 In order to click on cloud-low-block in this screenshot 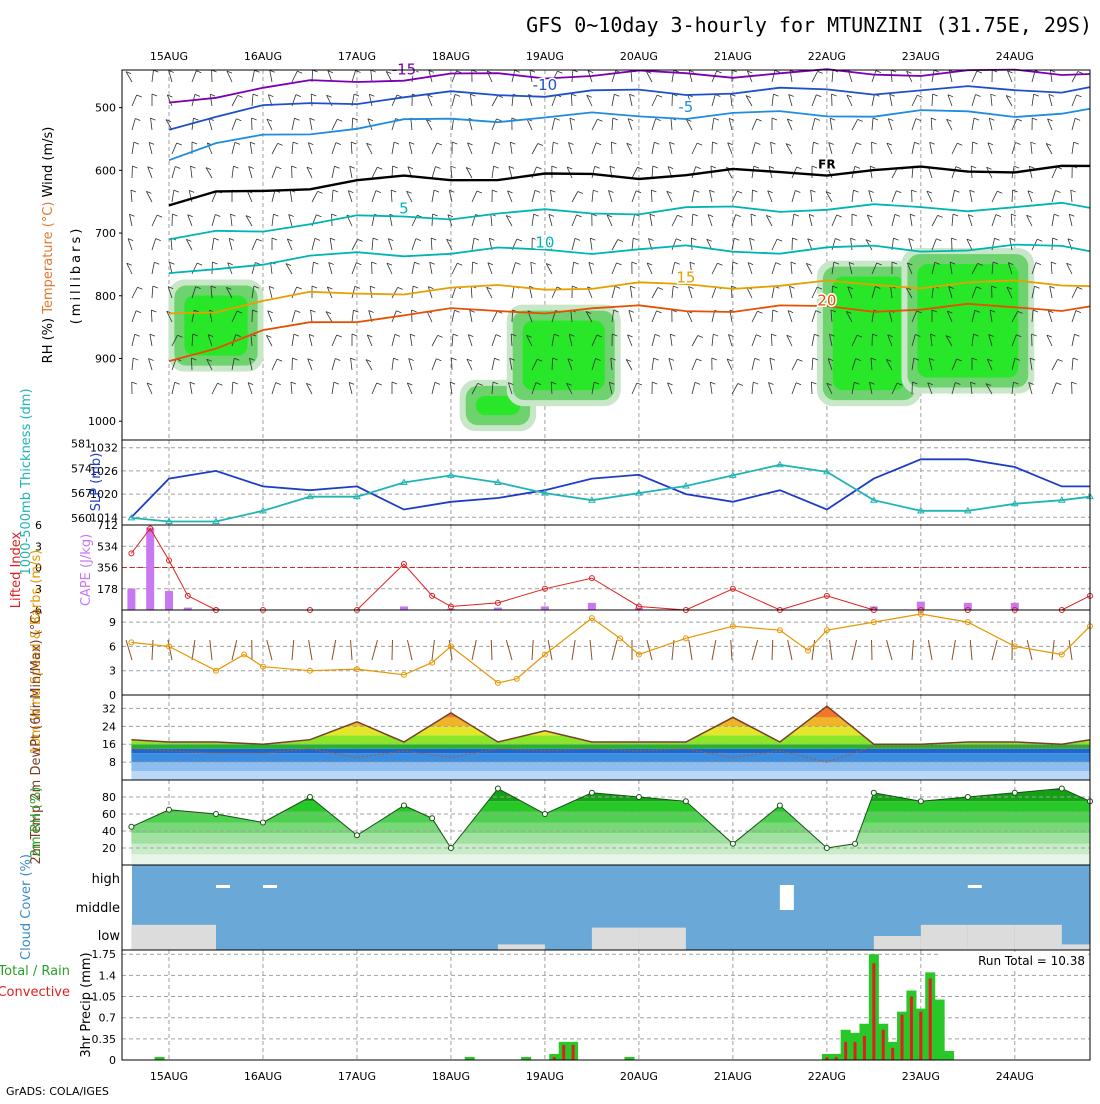, I will do `click(150, 937)`.